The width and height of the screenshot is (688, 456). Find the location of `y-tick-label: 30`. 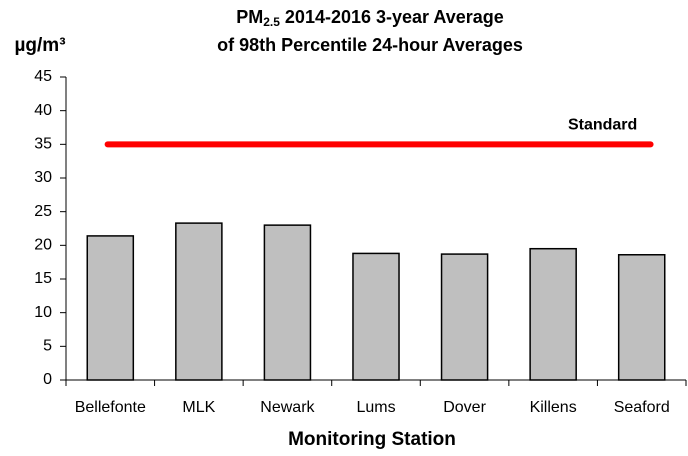

y-tick-label: 30 is located at coordinates (43, 177).